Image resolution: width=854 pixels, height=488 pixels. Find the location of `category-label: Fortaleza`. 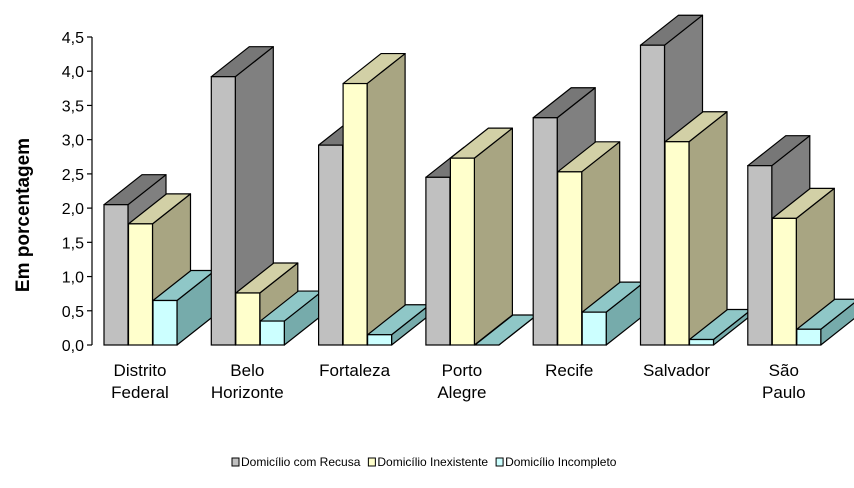

category-label: Fortaleza is located at coordinates (354, 370).